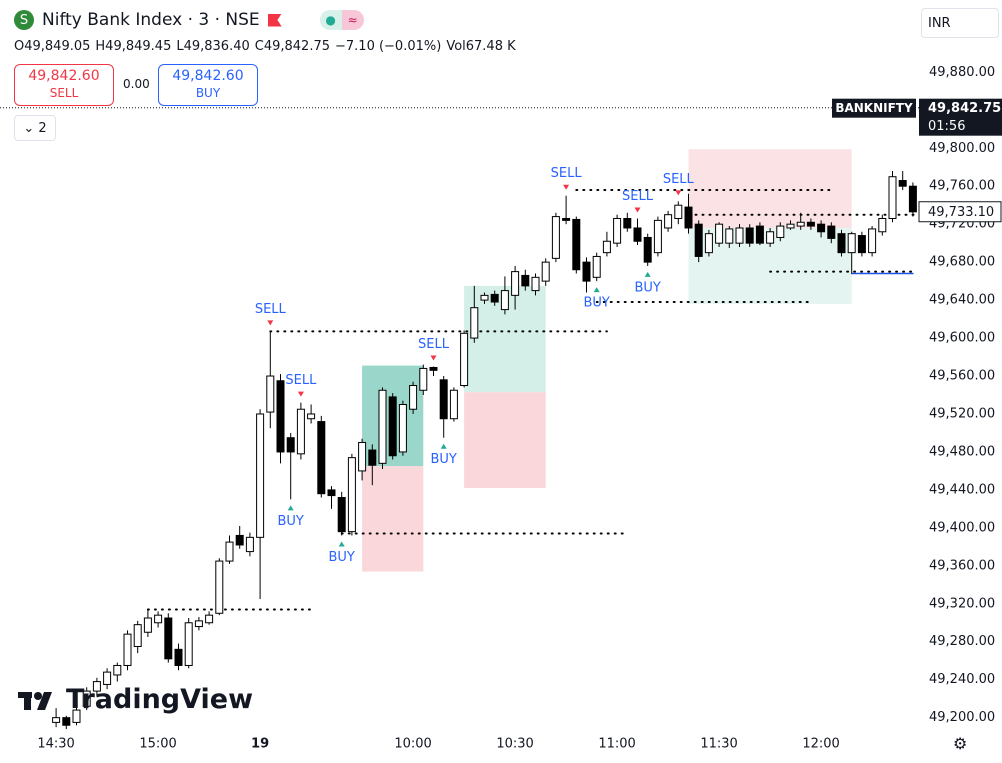 The height and width of the screenshot is (763, 1002). What do you see at coordinates (874, 108) in the screenshot?
I see `symbol-badge-text: BANKNIFTY` at bounding box center [874, 108].